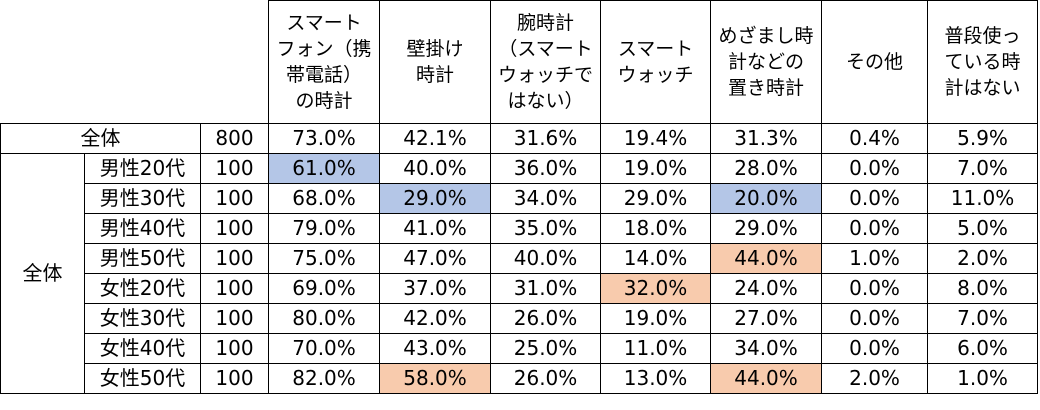  What do you see at coordinates (435, 62) in the screenshot?
I see `header-wall-clock: 壁掛け 時計` at bounding box center [435, 62].